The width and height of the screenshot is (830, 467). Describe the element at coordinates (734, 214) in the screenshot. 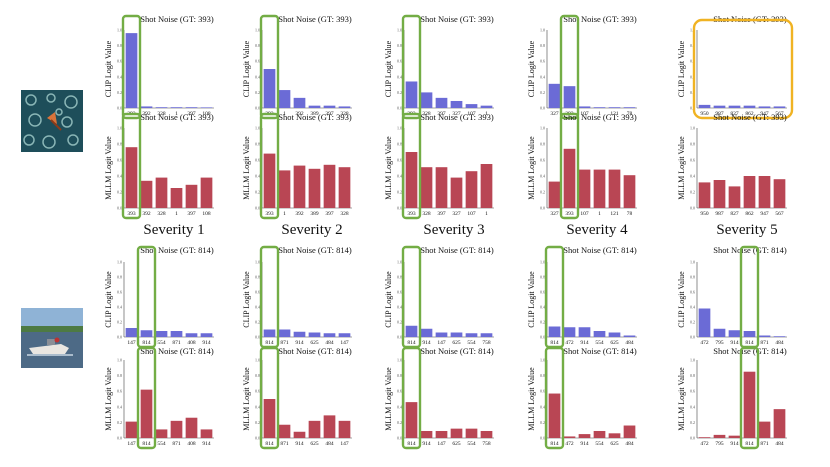

I see `x-tick-label: 827` at that location.